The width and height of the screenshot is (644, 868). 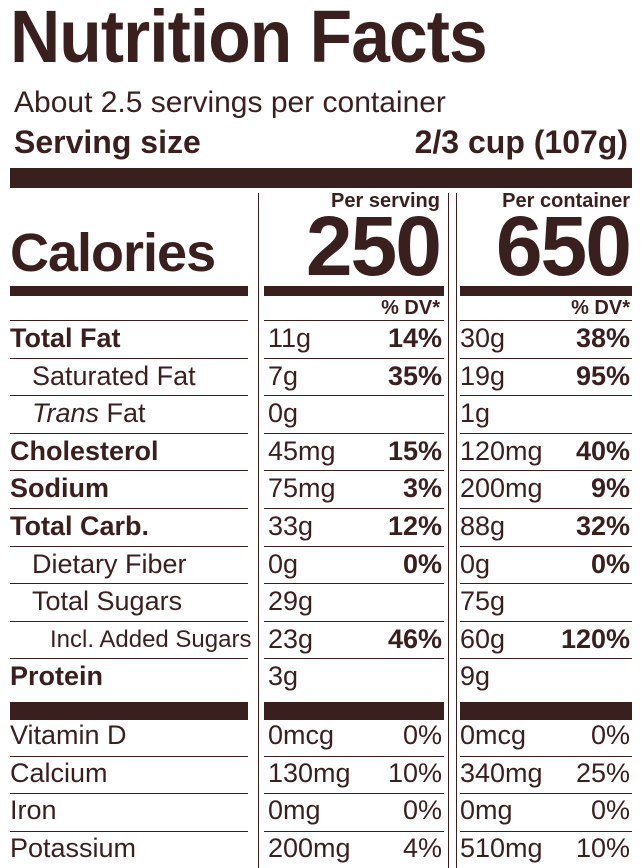 I want to click on calories-label: Calories, so click(x=113, y=253).